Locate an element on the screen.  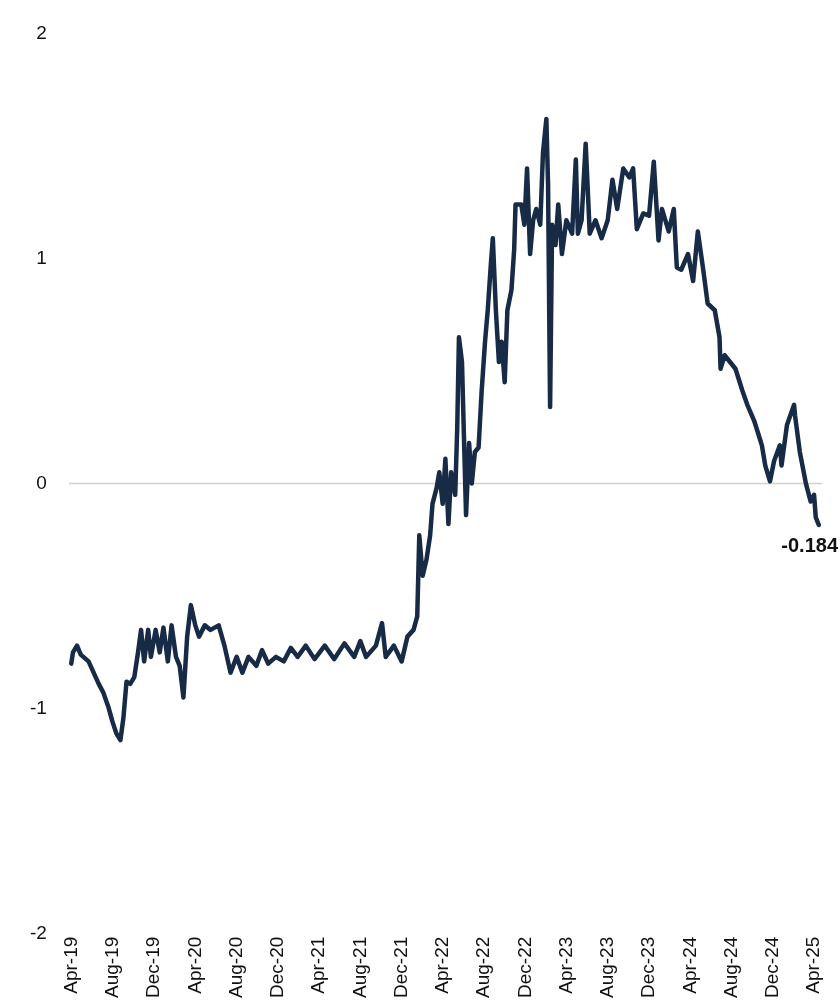
x-tick-label: Dec-23 is located at coordinates (648, 967).